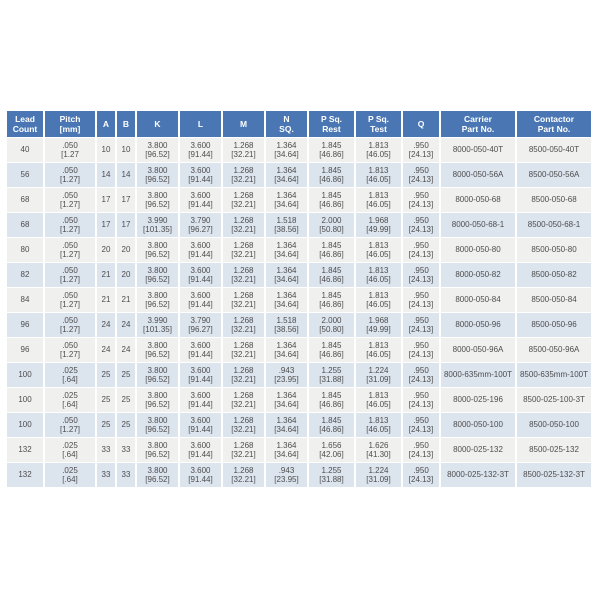 This screenshot has height=600, width=600. What do you see at coordinates (286, 254) in the screenshot?
I see `cell-value-line: [34.64]` at bounding box center [286, 254].